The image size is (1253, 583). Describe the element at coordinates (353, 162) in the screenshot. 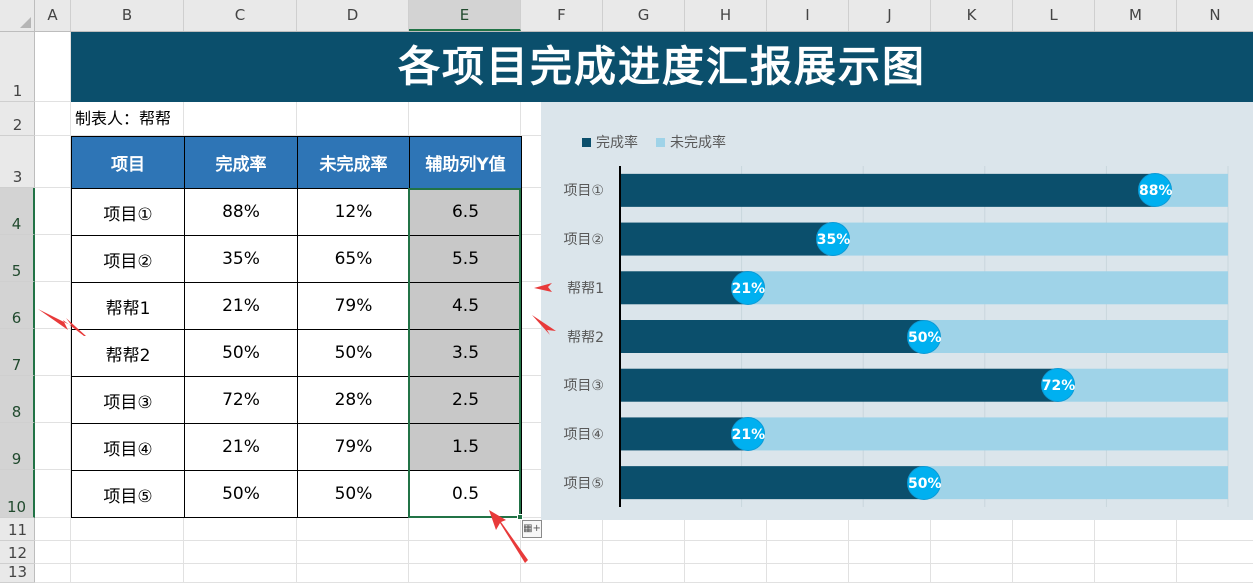

I see `header-incomplete: 未完成率` at that location.